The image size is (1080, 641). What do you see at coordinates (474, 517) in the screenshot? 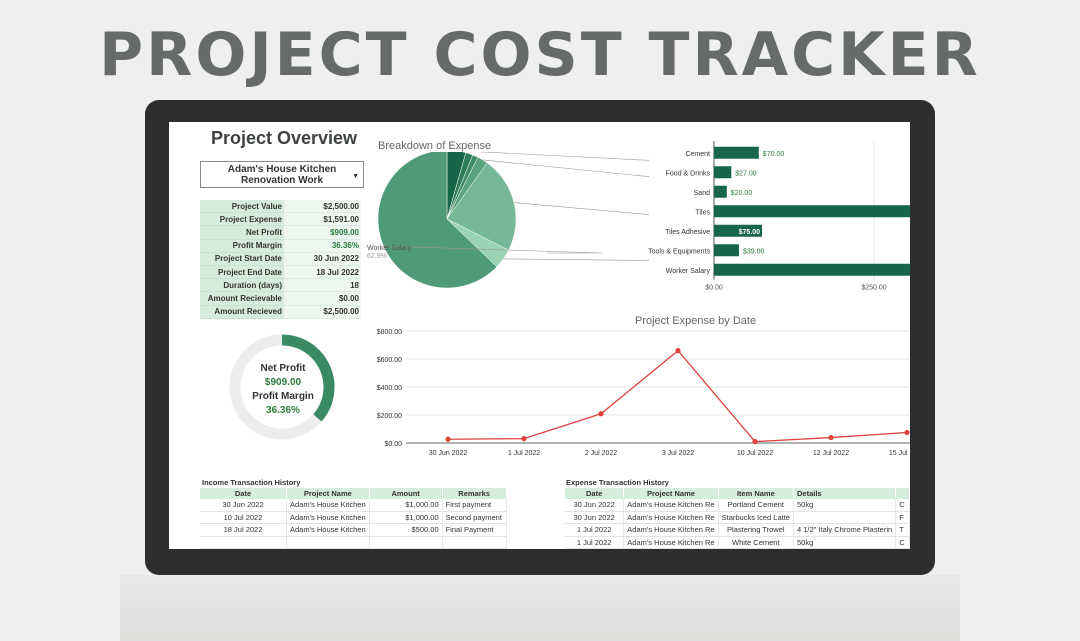
I see `table-cell: Second payment` at bounding box center [474, 517].